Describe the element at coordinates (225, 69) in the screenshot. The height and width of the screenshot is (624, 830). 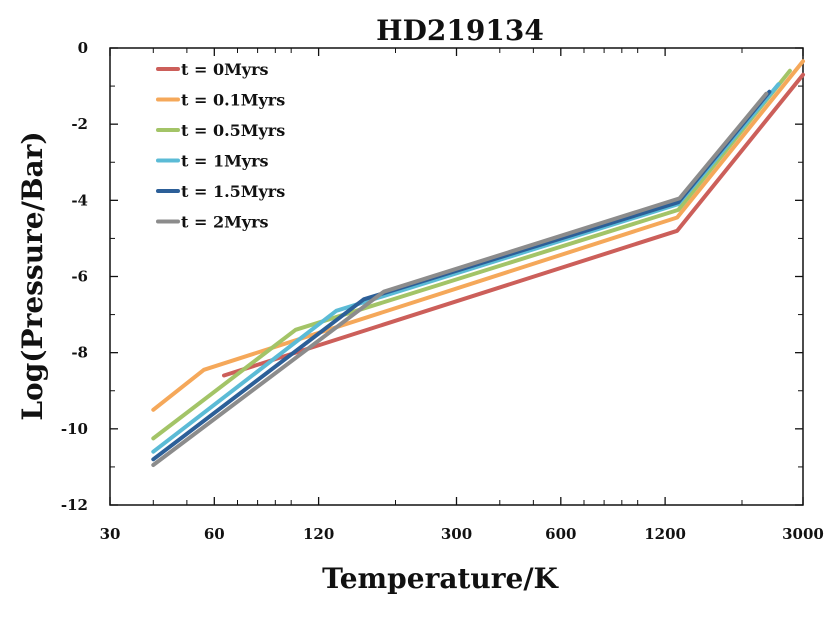
I see `legend-label-0: t = 0Myrs` at that location.